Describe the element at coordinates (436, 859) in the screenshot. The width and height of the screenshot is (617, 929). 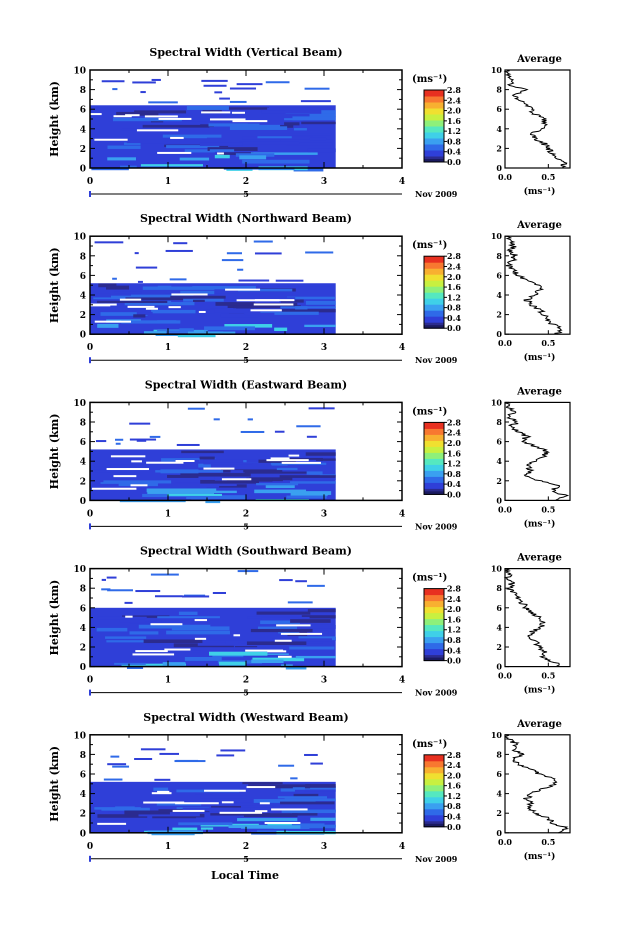
I see `date-label: Nov 2009` at that location.